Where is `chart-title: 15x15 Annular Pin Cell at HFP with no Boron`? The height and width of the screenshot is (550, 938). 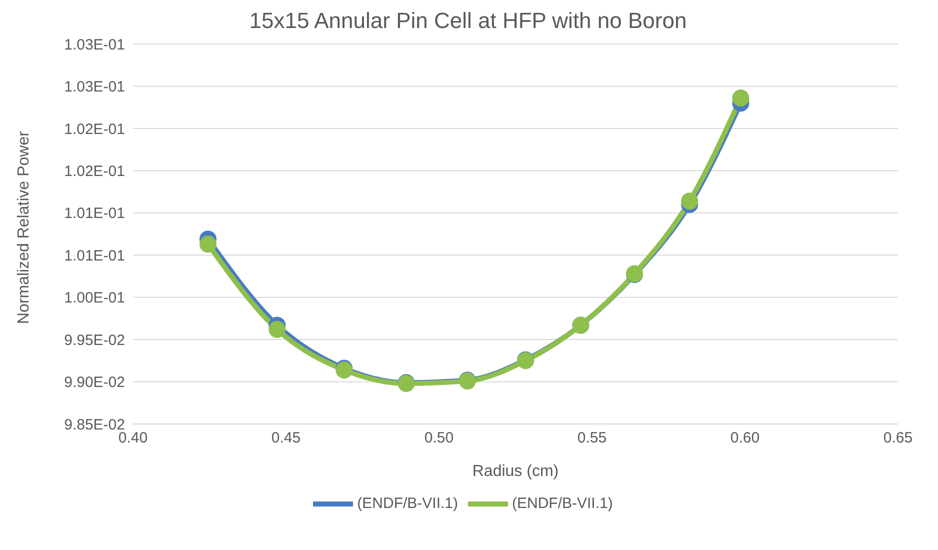
chart-title: 15x15 Annular Pin Cell at HFP with no Boron is located at coordinates (468, 21).